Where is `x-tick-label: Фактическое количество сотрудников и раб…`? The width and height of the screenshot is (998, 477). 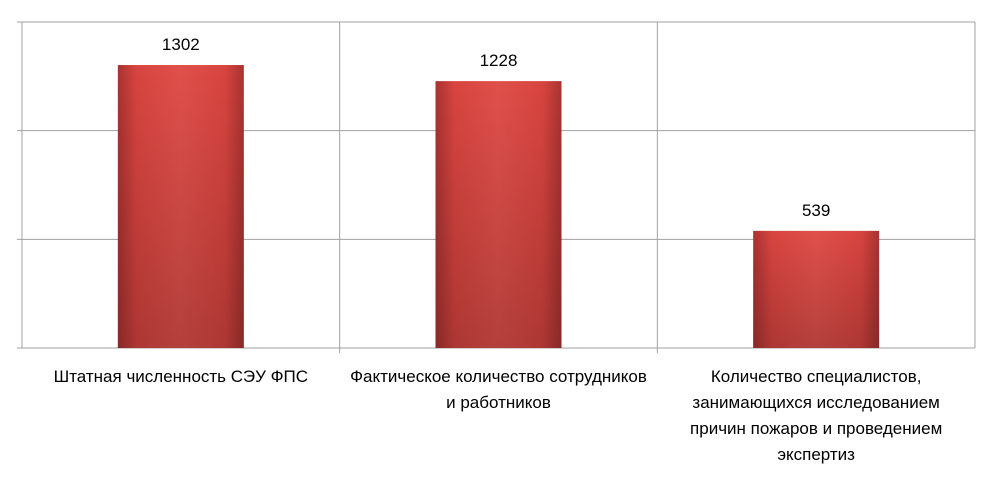 x-tick-label: Фактическое количество сотрудников и раб… is located at coordinates (498, 389).